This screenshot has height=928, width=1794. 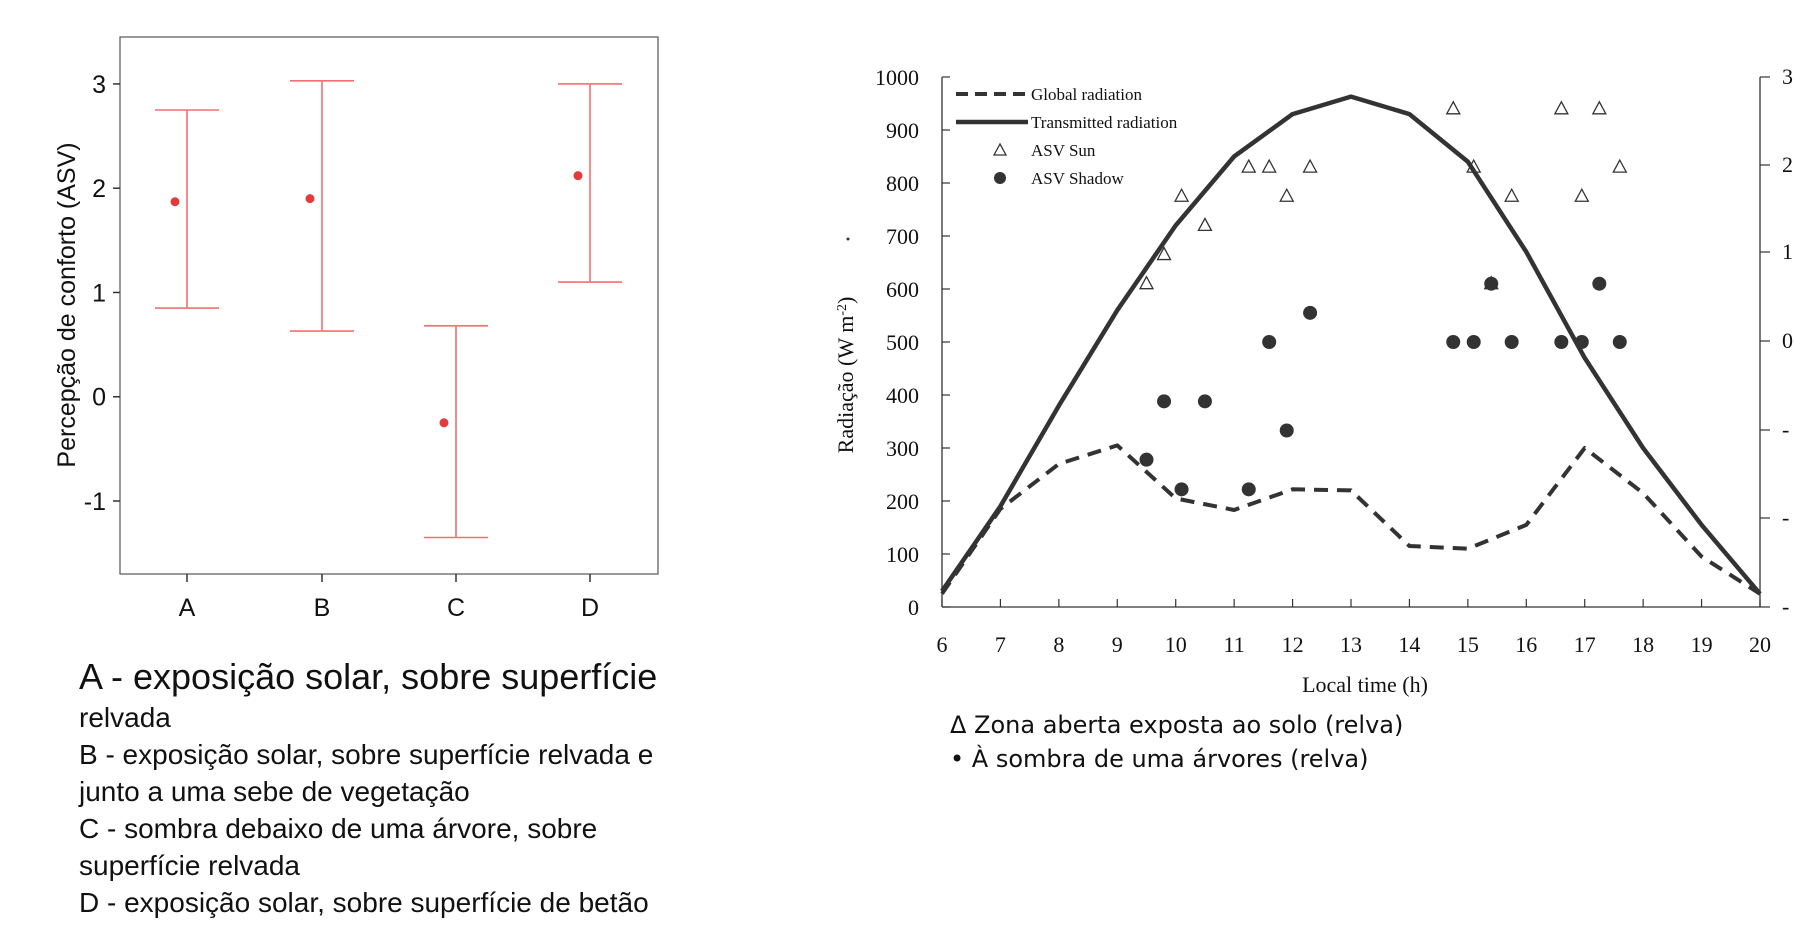 I want to click on chart1-xtick-label: D, so click(x=590, y=608).